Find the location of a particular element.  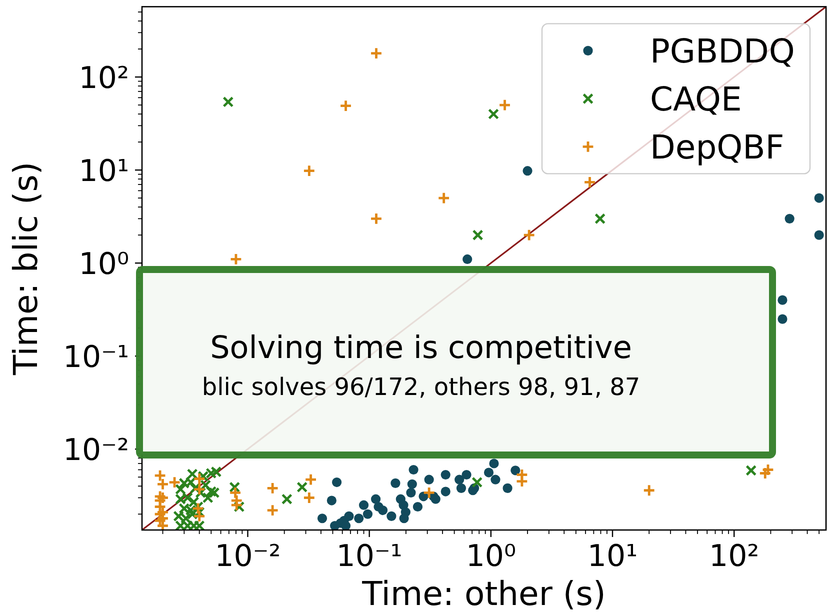

y-tick-label: 10¹ is located at coordinates (103, 172).